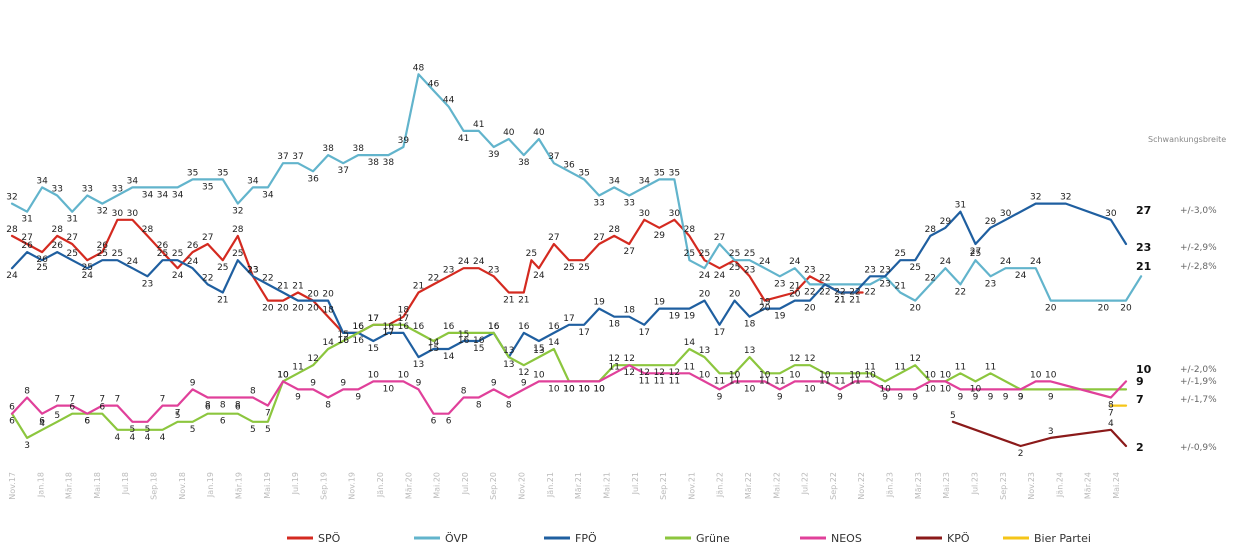 The height and width of the screenshot is (549, 1258). I want to click on data-label-gr-ne: 4, so click(163, 438).